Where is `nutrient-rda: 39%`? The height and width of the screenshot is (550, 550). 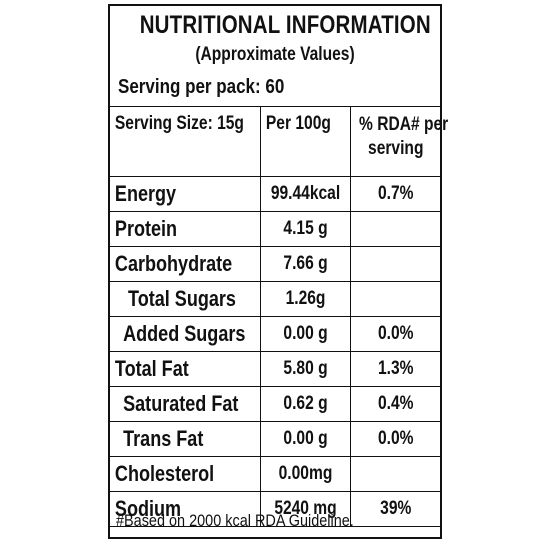
nutrient-rda: 39% is located at coordinates (395, 508).